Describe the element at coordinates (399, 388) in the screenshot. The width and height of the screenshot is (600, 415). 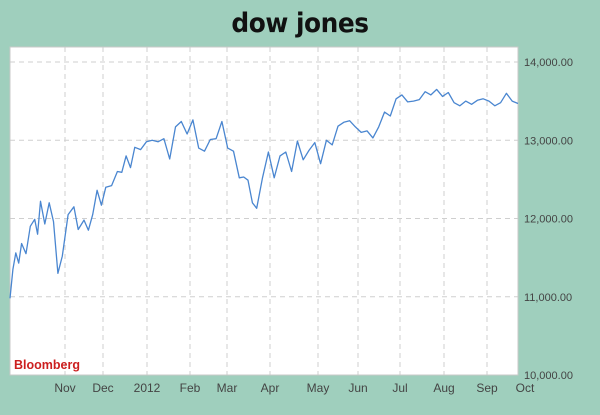
I see `x-tick-label: Jul` at that location.